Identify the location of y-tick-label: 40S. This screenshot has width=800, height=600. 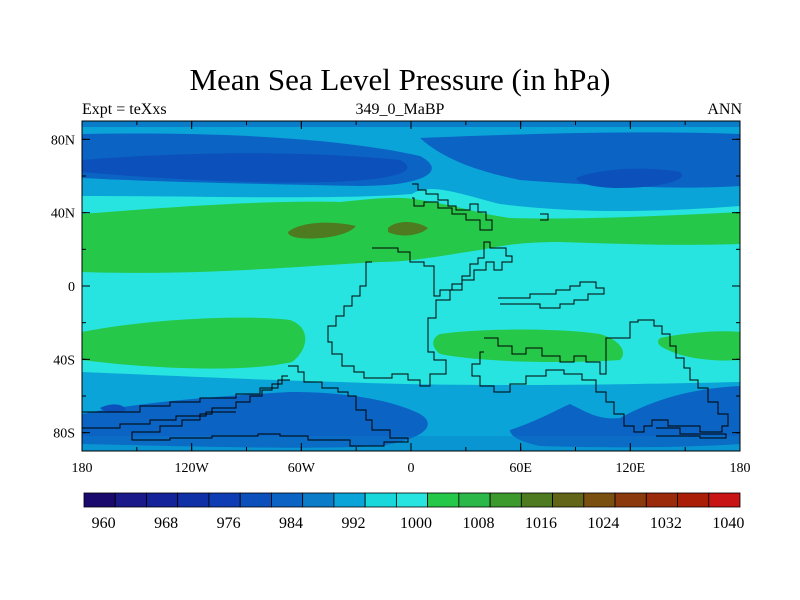
(64, 360).